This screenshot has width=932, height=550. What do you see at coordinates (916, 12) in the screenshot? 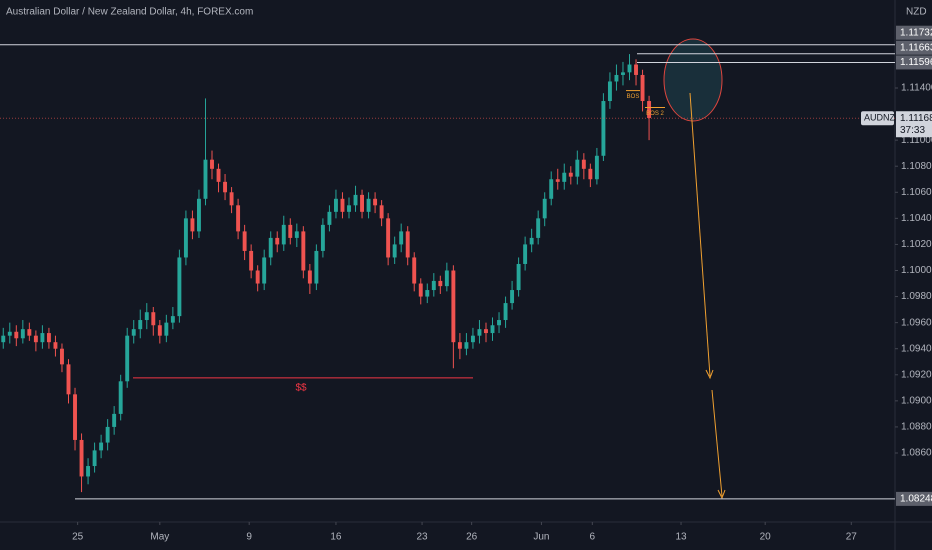
I see `currency: NZD` at bounding box center [916, 12].